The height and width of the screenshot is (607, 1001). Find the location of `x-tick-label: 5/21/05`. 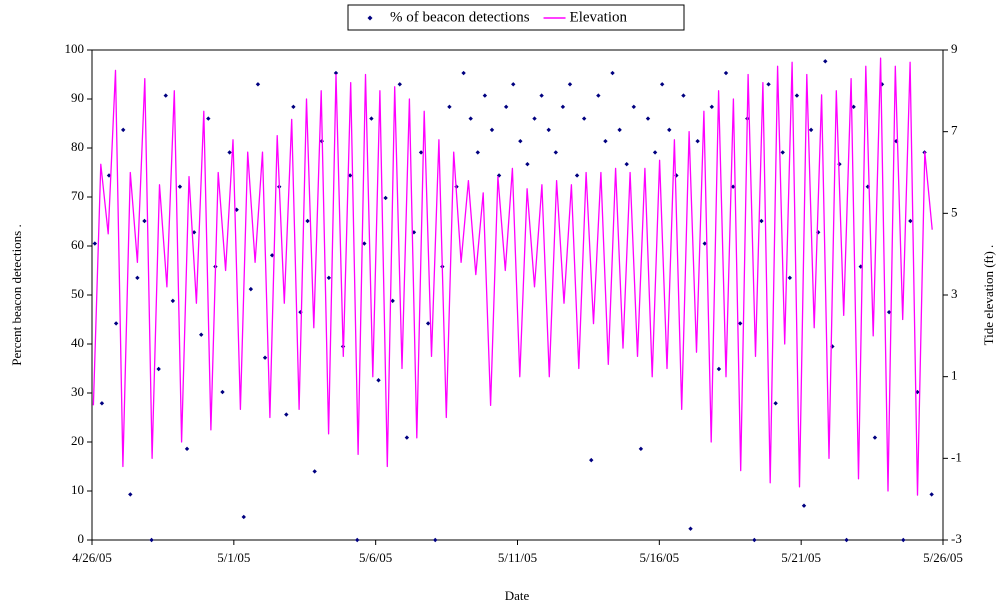

x-tick-label: 5/21/05 is located at coordinates (801, 557).